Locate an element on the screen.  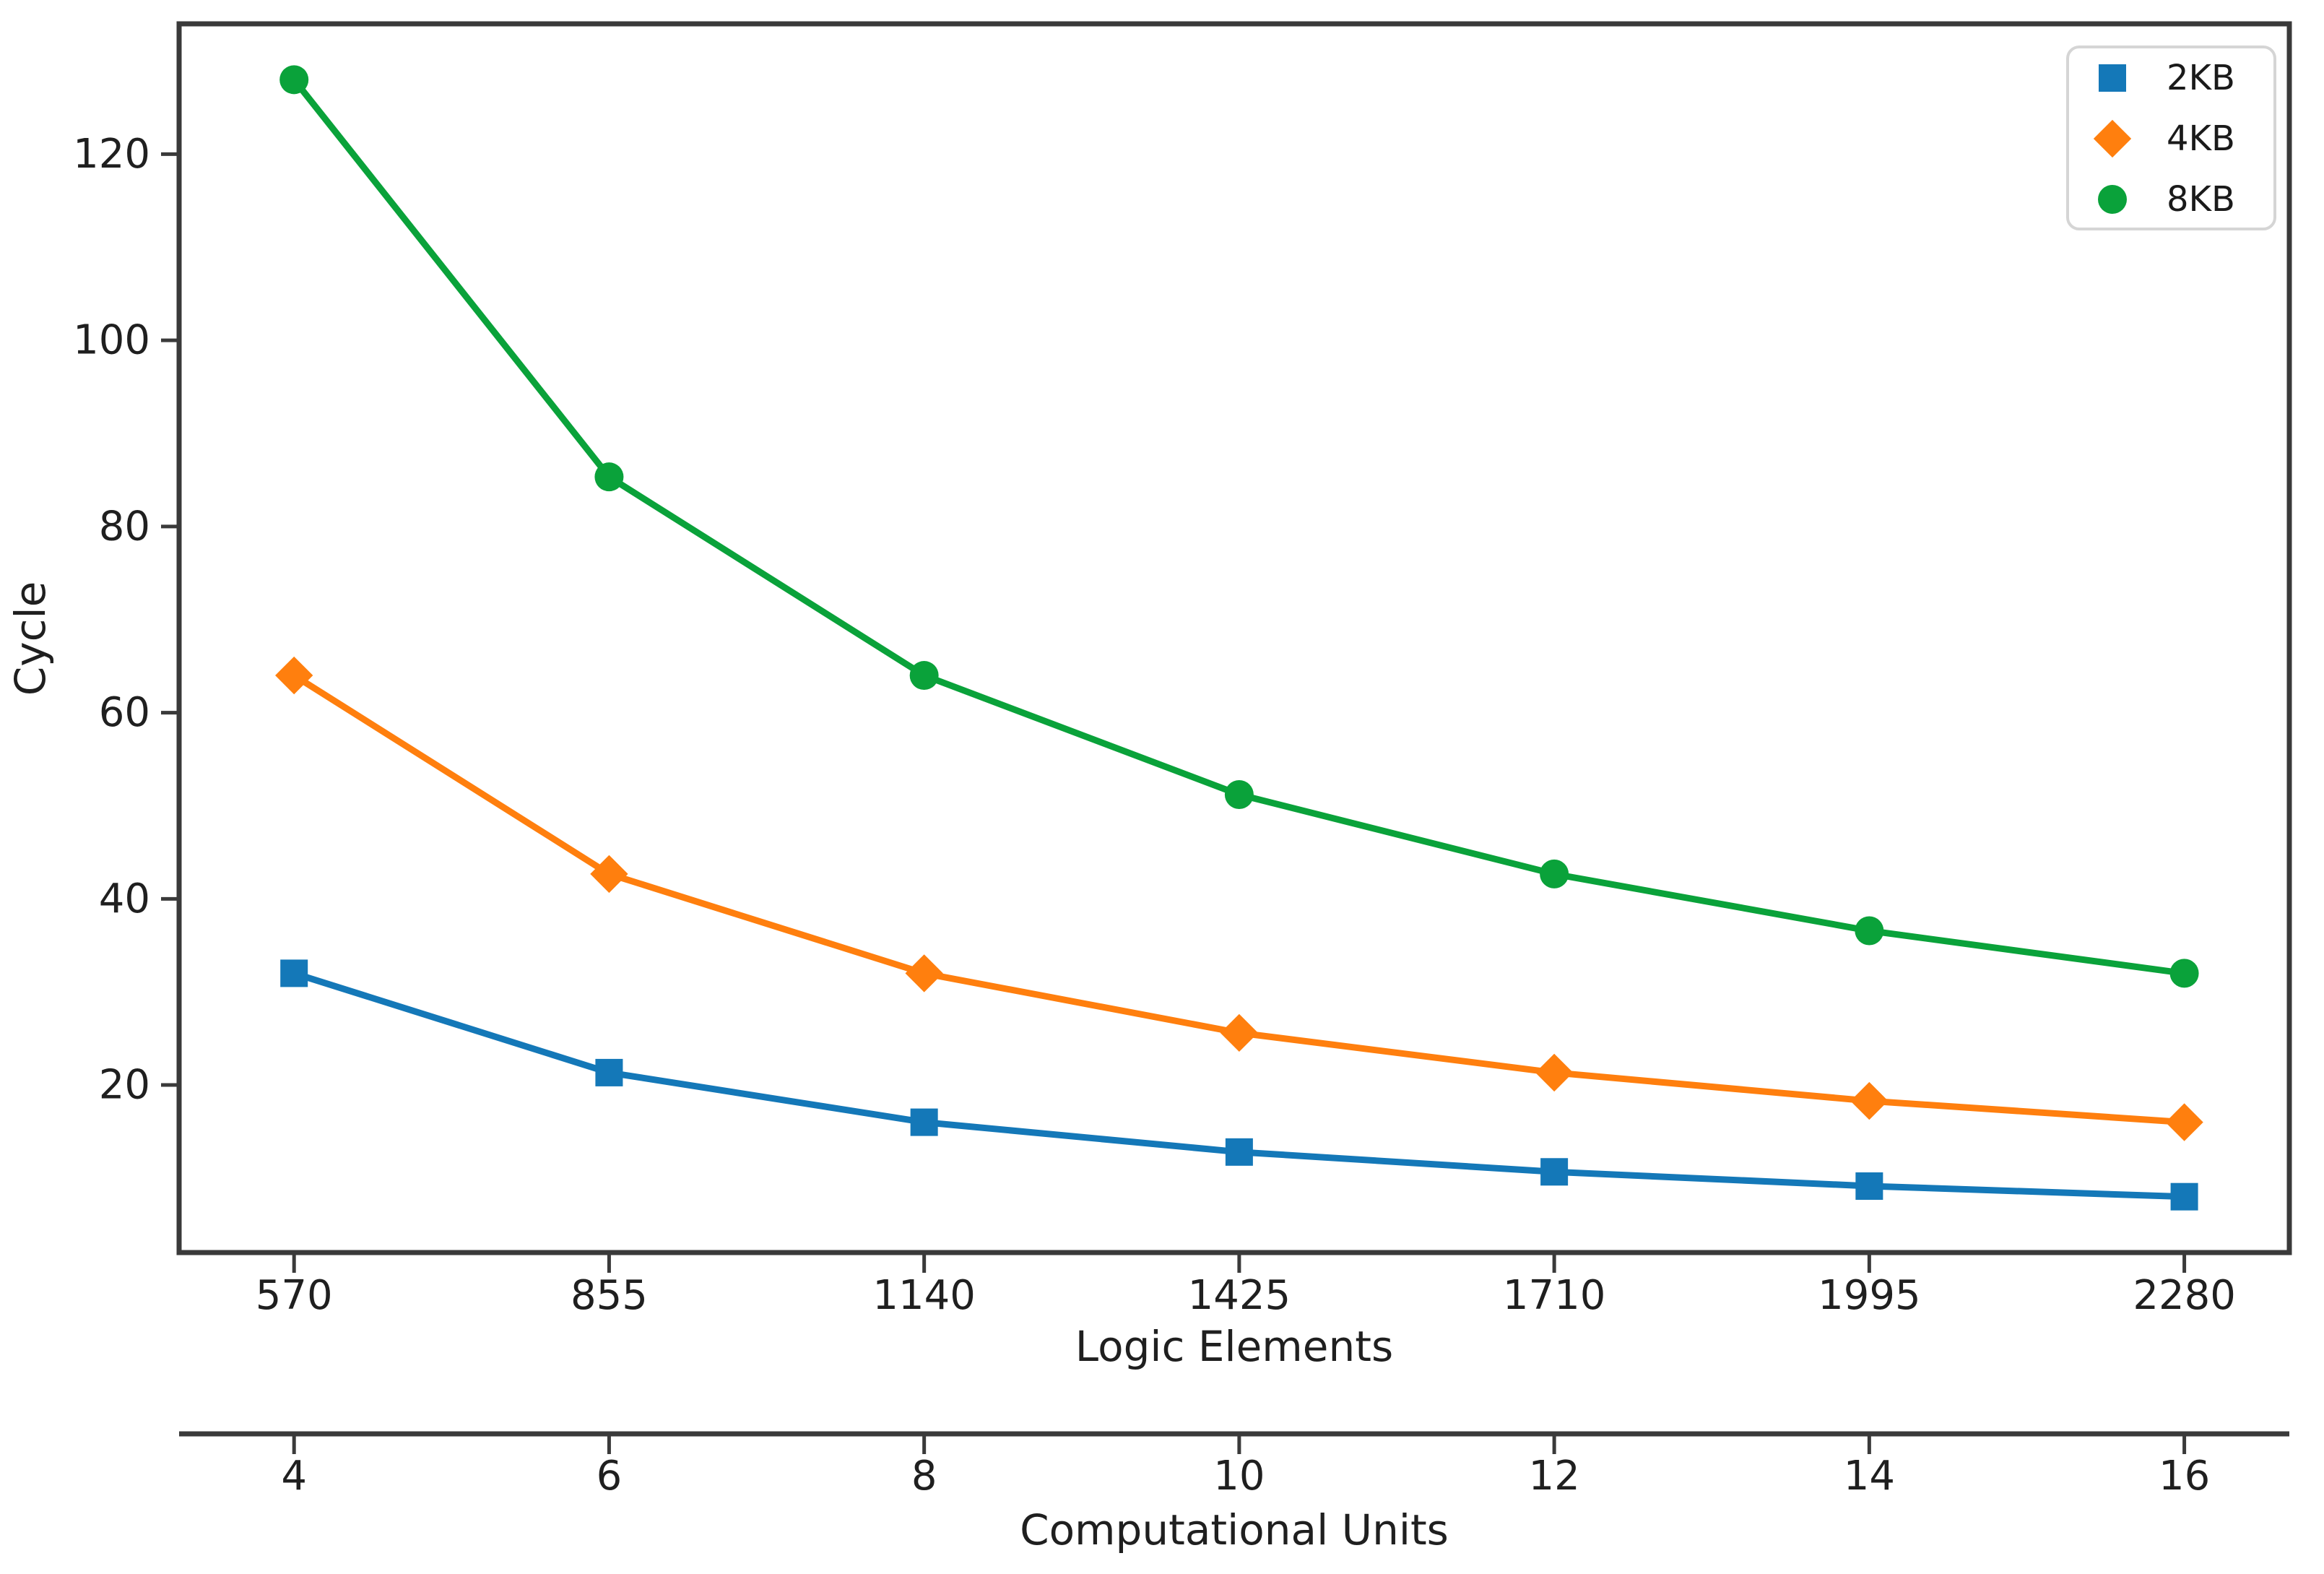
y-tick-label: 60 is located at coordinates (125, 712).